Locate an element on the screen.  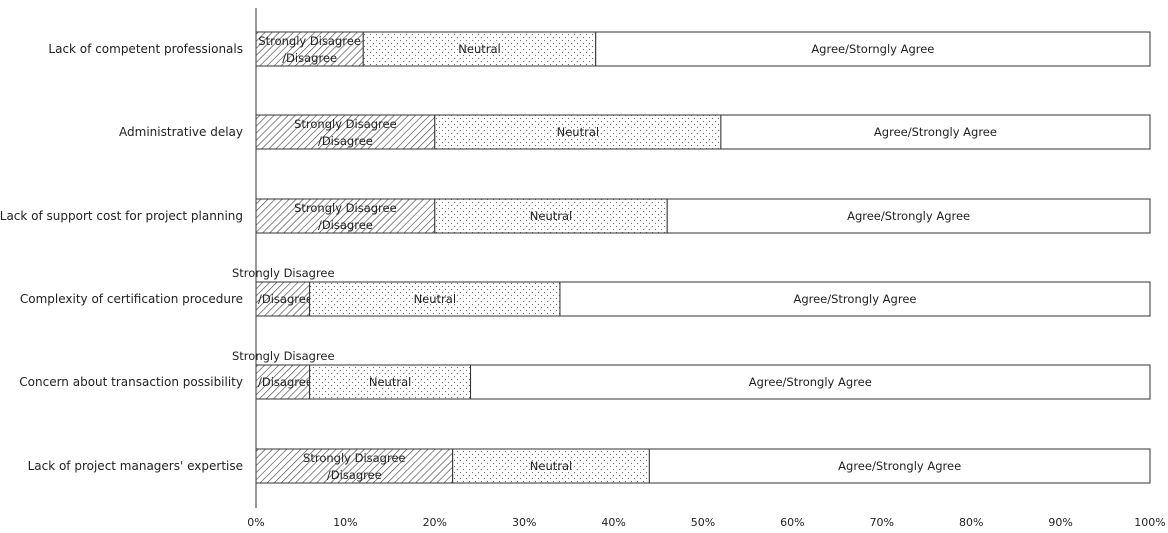
x-tick-label: 30% is located at coordinates (524, 522).